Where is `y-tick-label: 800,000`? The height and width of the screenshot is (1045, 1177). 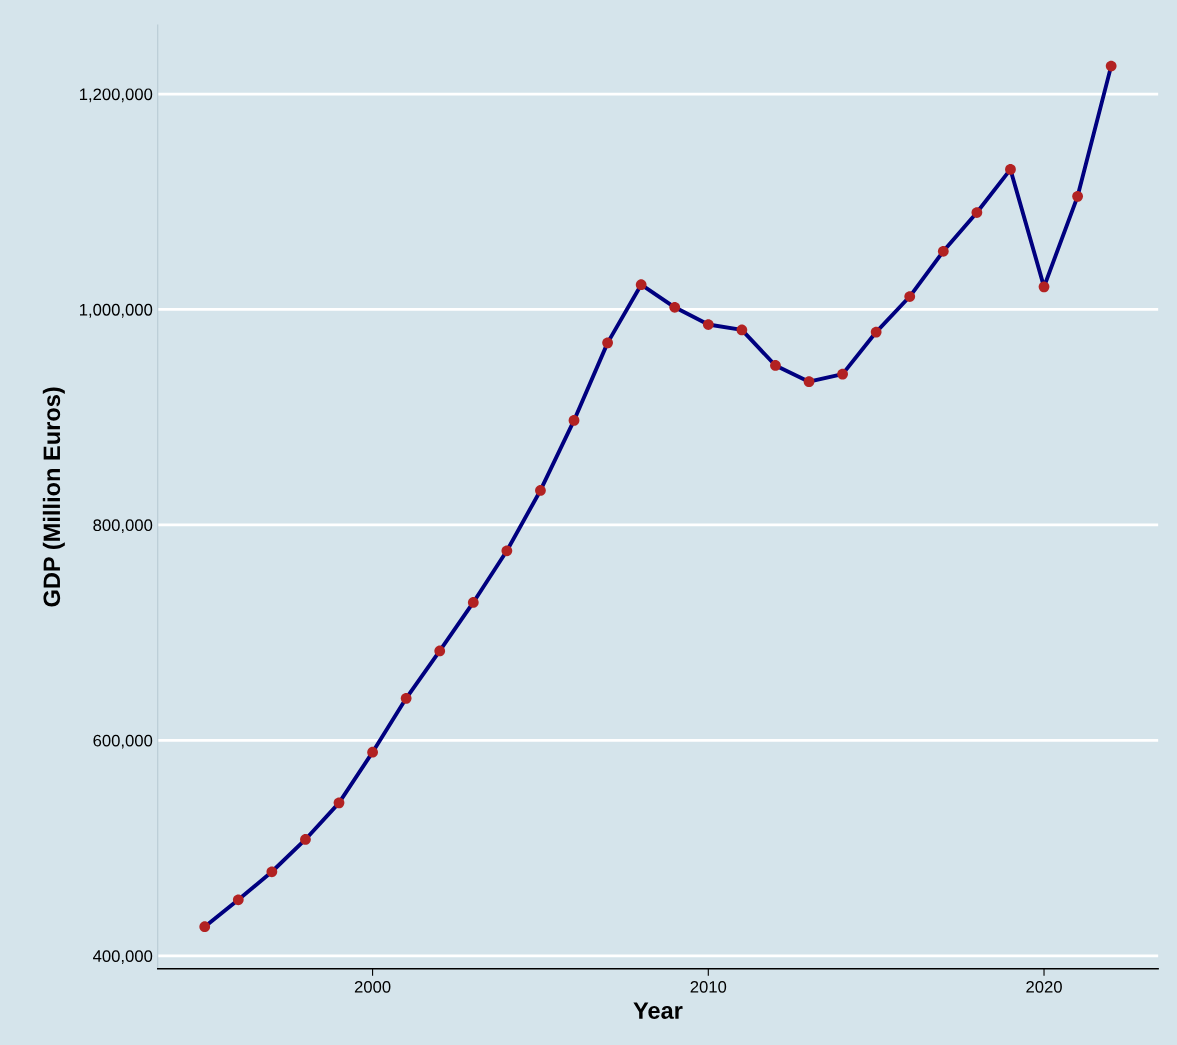 y-tick-label: 800,000 is located at coordinates (123, 526).